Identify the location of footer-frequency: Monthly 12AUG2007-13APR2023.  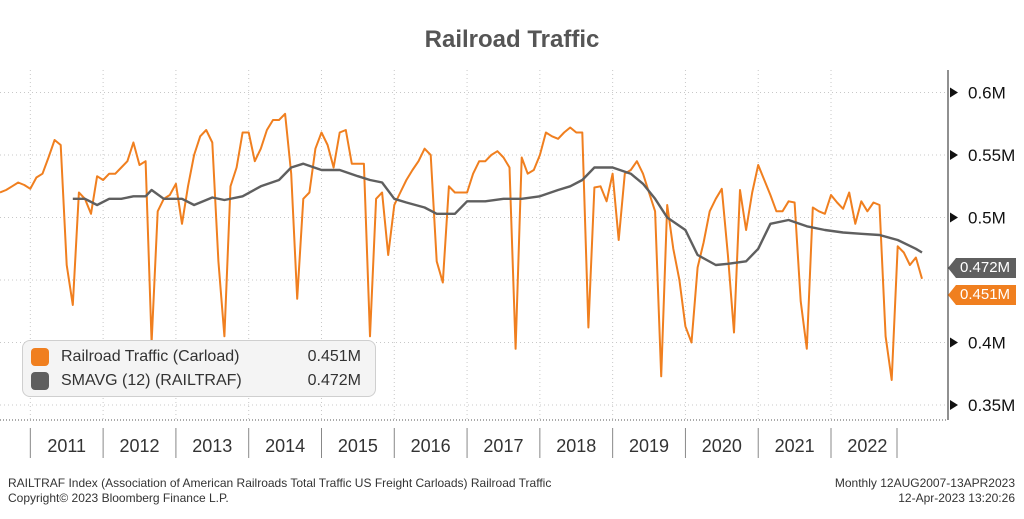
(924, 483).